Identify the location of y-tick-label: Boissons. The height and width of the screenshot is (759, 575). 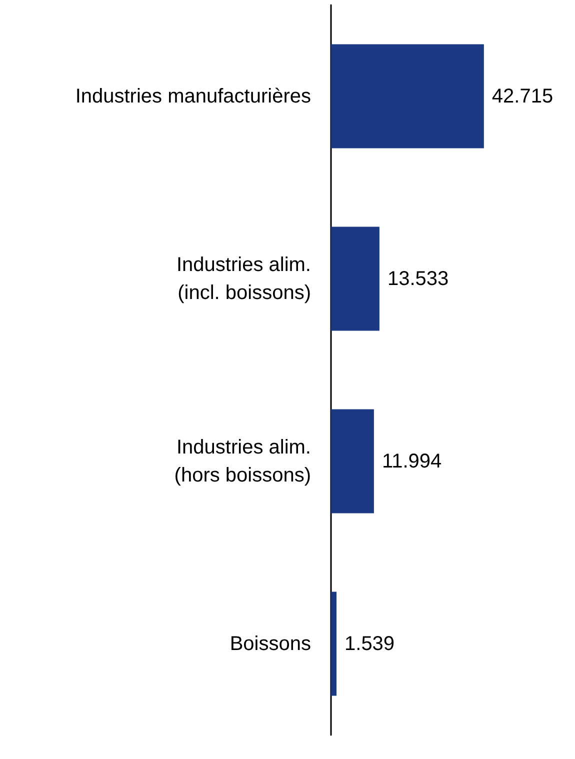
(270, 643).